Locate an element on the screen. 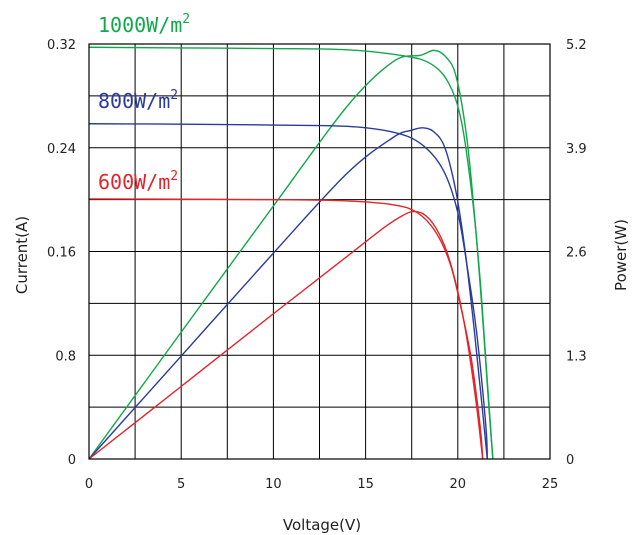 The width and height of the screenshot is (632, 535). y-right-tick-label: 0 is located at coordinates (570, 460).